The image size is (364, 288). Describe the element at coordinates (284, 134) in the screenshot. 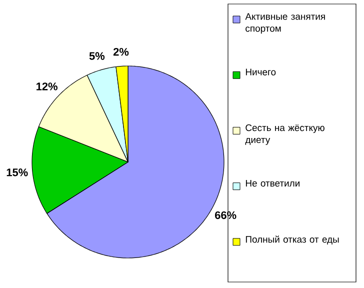

I see `legend-label: Сесть на жёсткую диету` at that location.